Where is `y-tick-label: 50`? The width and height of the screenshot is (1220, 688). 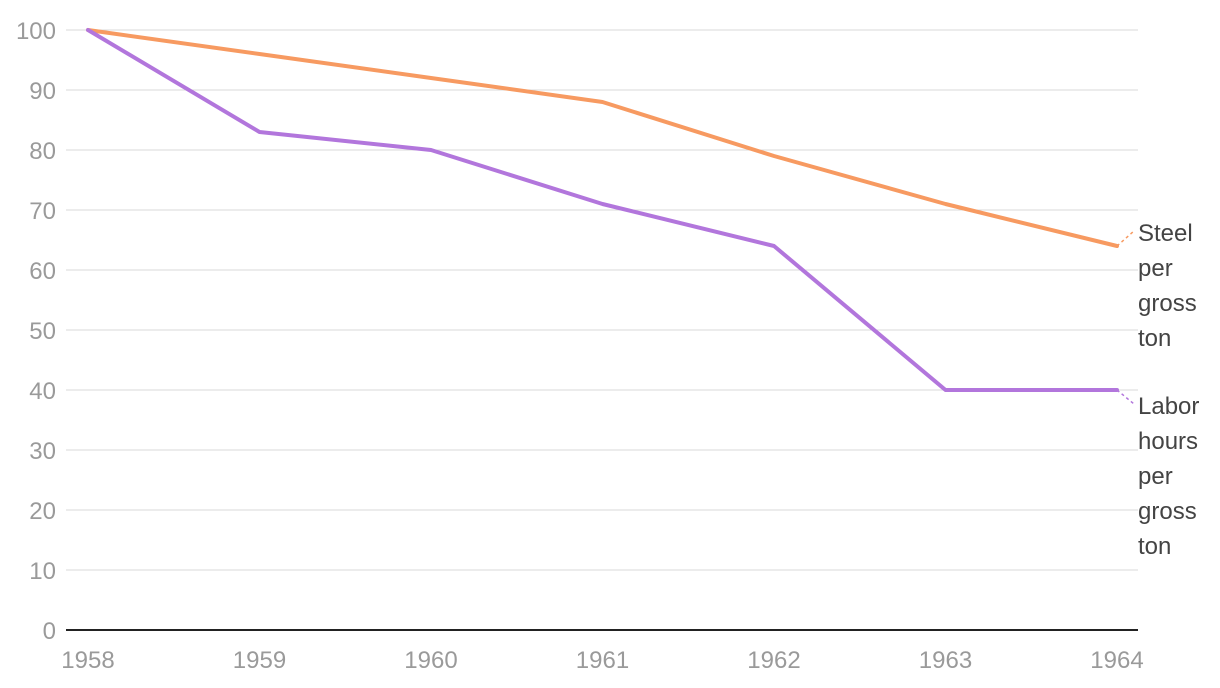
y-tick-label: 50 is located at coordinates (42, 331).